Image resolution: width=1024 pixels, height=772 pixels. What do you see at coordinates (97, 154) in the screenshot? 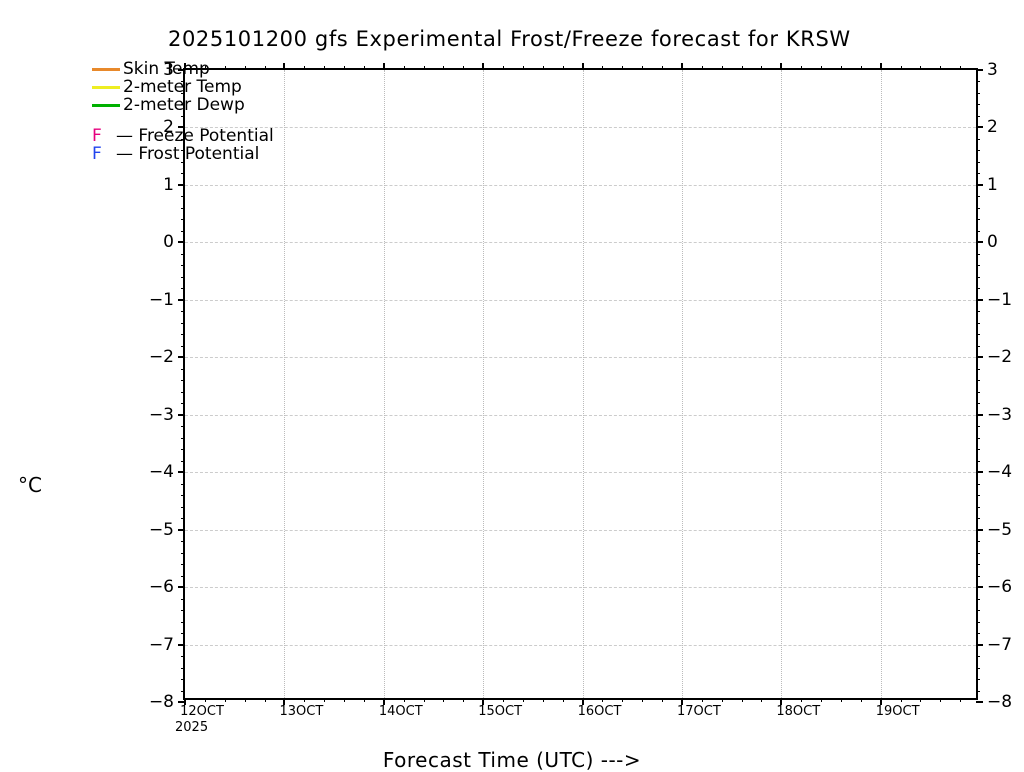
I see `legend-marker-glyph-frost: F` at bounding box center [97, 154].